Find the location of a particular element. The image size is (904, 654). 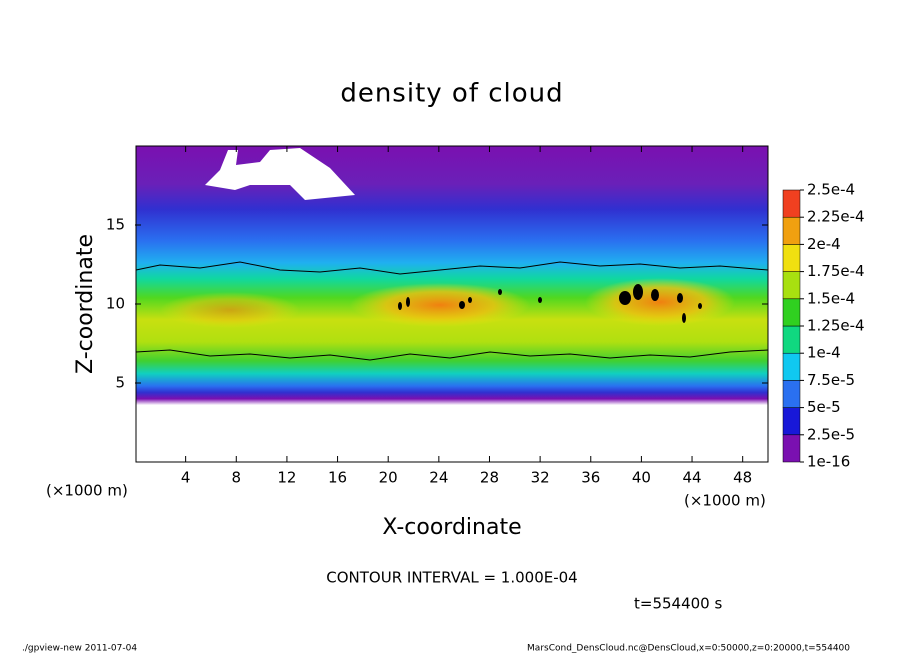

x-tick-label: 32 is located at coordinates (540, 478).